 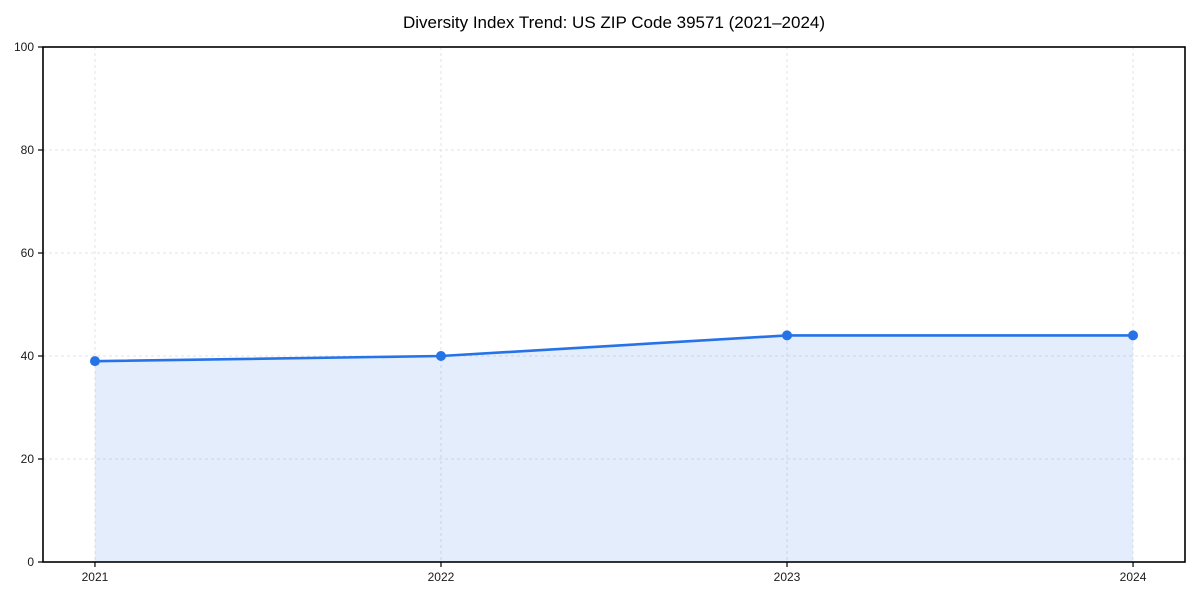 I want to click on x-tick-label: 2024, so click(x=1133, y=577).